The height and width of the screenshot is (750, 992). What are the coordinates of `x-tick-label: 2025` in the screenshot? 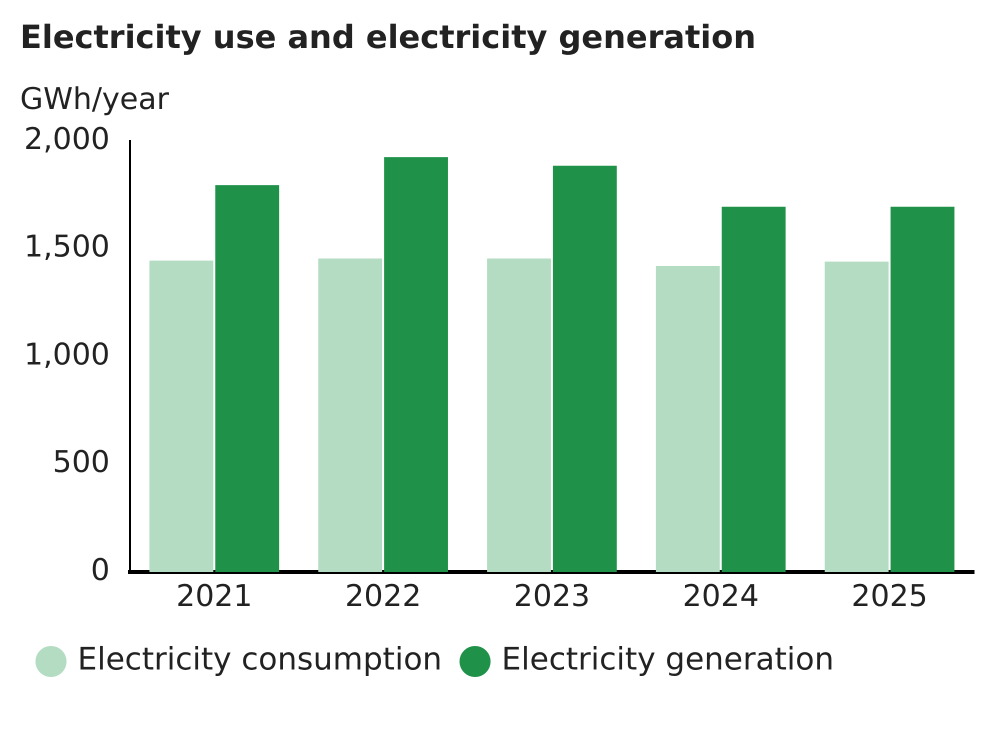 It's located at (889, 596).